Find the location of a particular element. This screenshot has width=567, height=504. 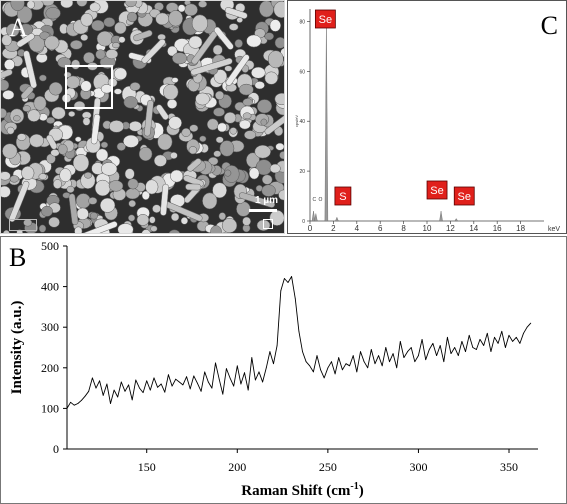

raman-y-tick-label: 100 is located at coordinates (50, 408).